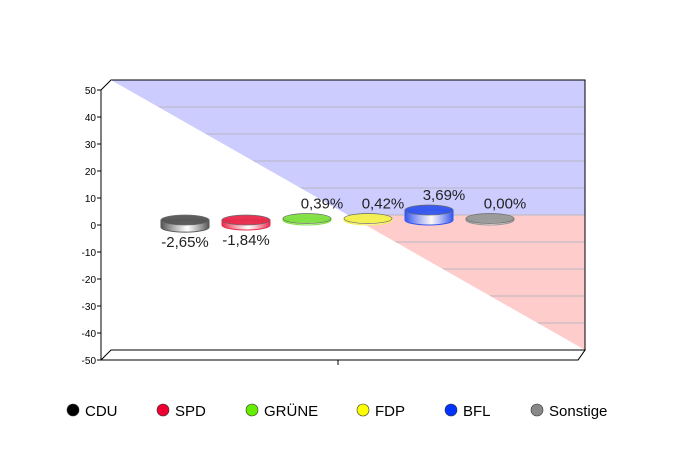 Image resolution: width=678 pixels, height=450 pixels. Describe the element at coordinates (91, 118) in the screenshot. I see `y-tick-label: 40` at that location.